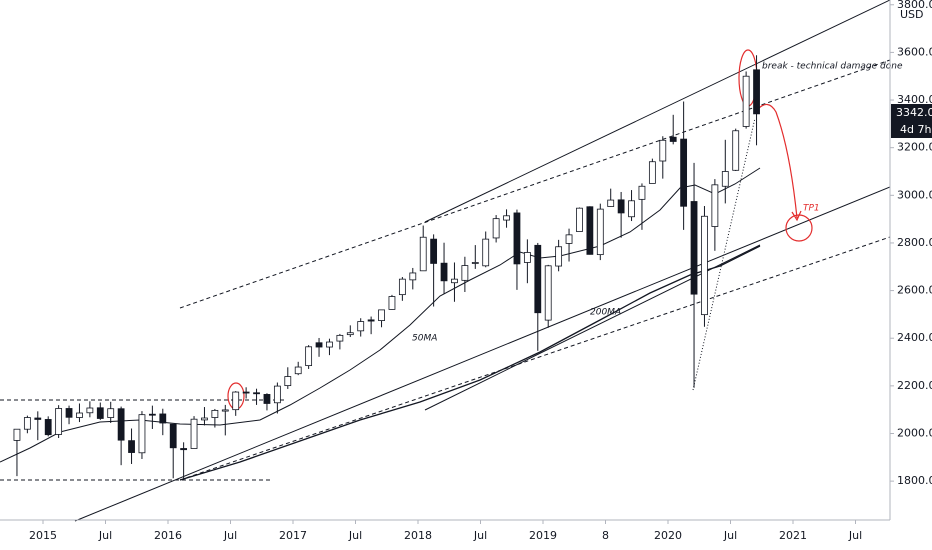  Describe the element at coordinates (605, 313) in the screenshot. I see `annotation: 200MA` at that location.